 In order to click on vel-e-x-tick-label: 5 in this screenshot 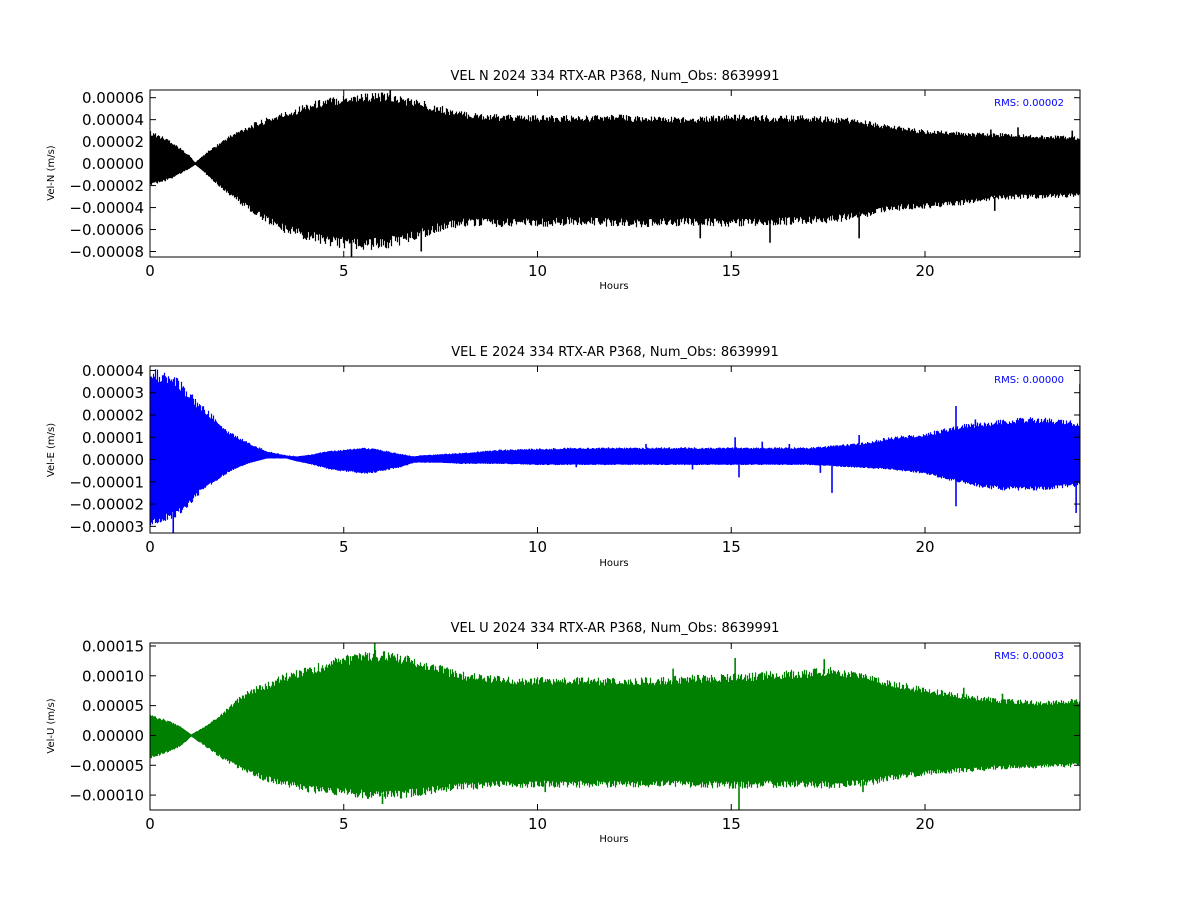, I will do `click(344, 547)`.